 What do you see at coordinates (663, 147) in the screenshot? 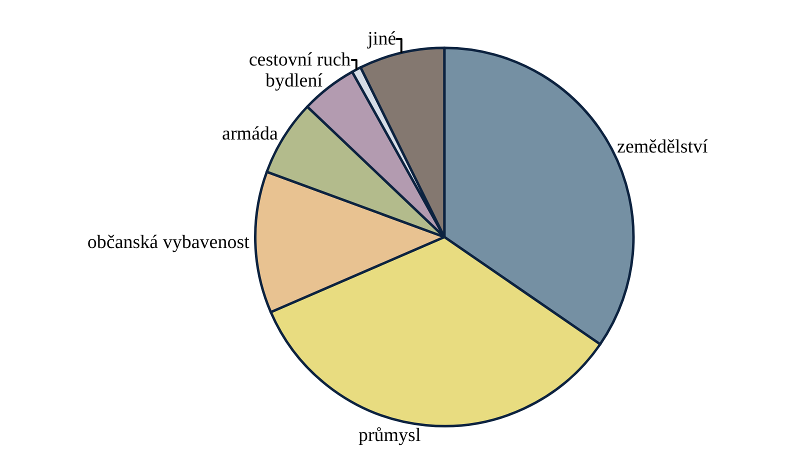
I see `slice-label: zemědělství` at bounding box center [663, 147].